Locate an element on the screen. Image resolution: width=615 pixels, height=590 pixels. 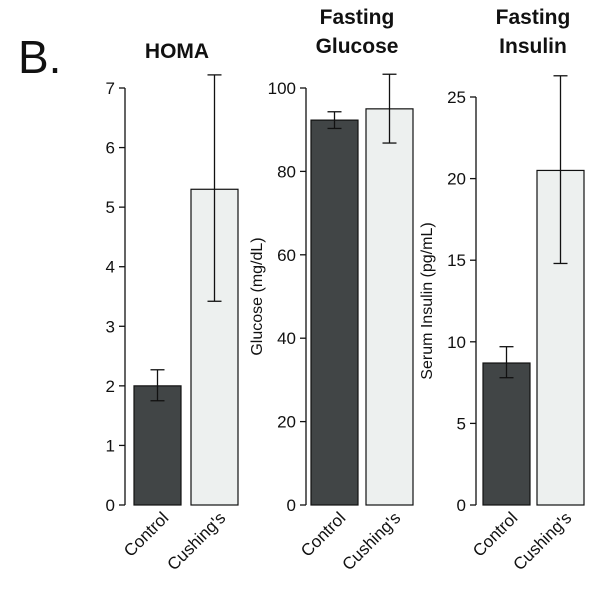
y-tick-label: 100 is located at coordinates (282, 88).